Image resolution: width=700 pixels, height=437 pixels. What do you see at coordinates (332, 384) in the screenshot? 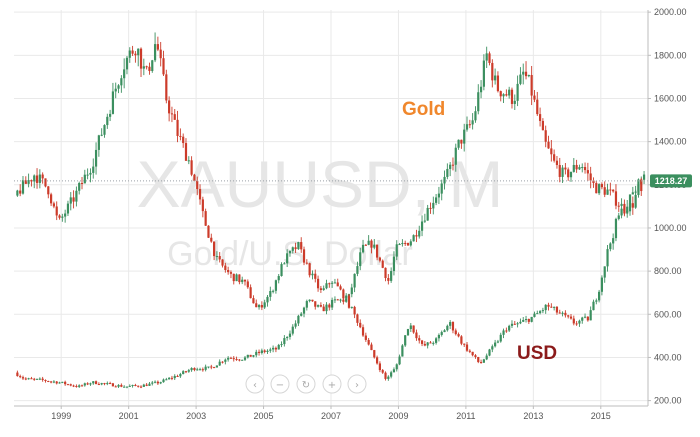
I see `zoom-in-button: +` at bounding box center [332, 384].